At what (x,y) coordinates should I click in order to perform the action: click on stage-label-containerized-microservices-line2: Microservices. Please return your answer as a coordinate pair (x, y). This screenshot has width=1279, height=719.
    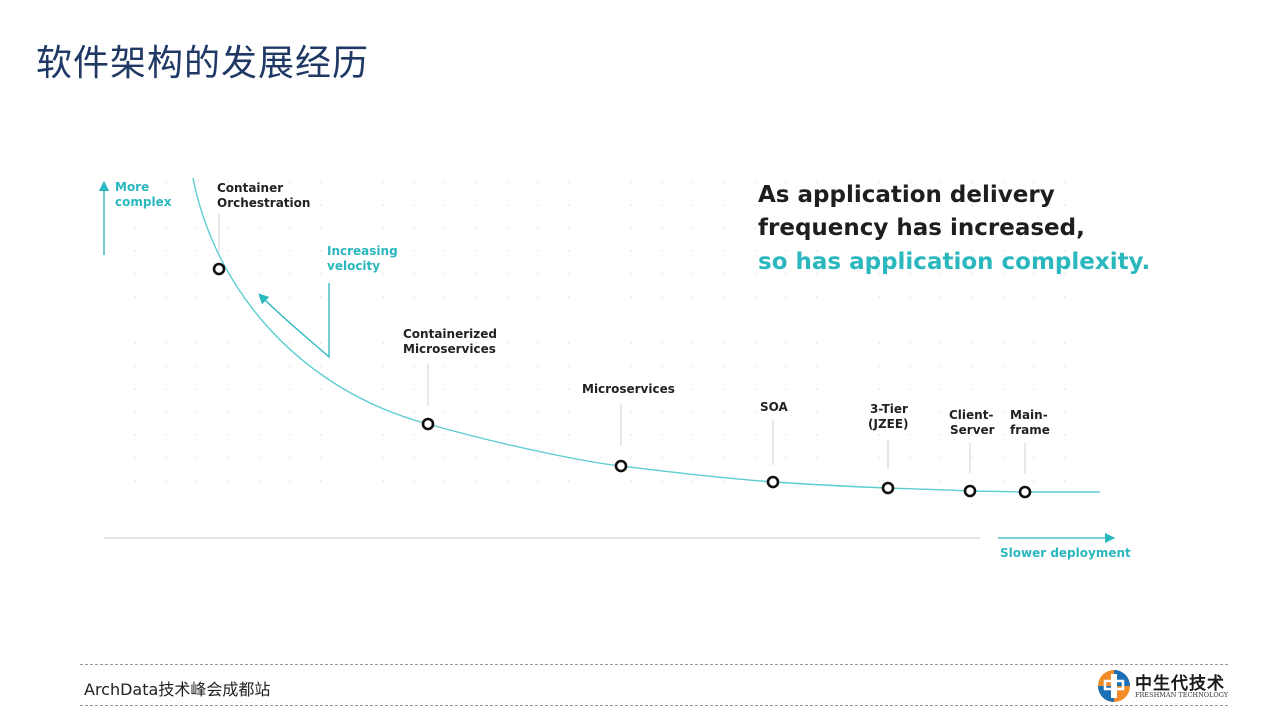
    Looking at the image, I should click on (449, 349).